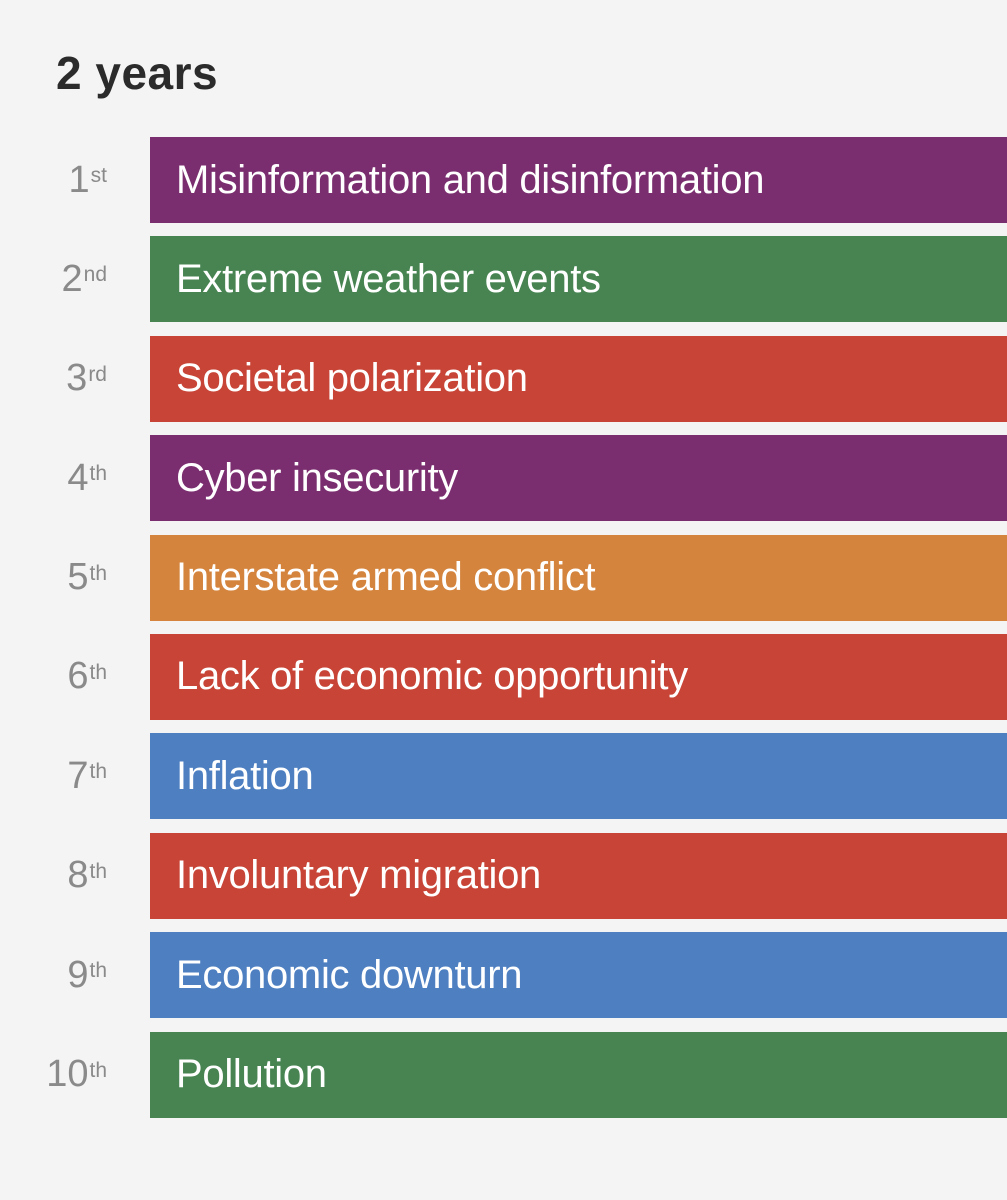 This screenshot has width=1007, height=1200. Describe the element at coordinates (578, 875) in the screenshot. I see `risk-bar: Involuntary migration` at that location.